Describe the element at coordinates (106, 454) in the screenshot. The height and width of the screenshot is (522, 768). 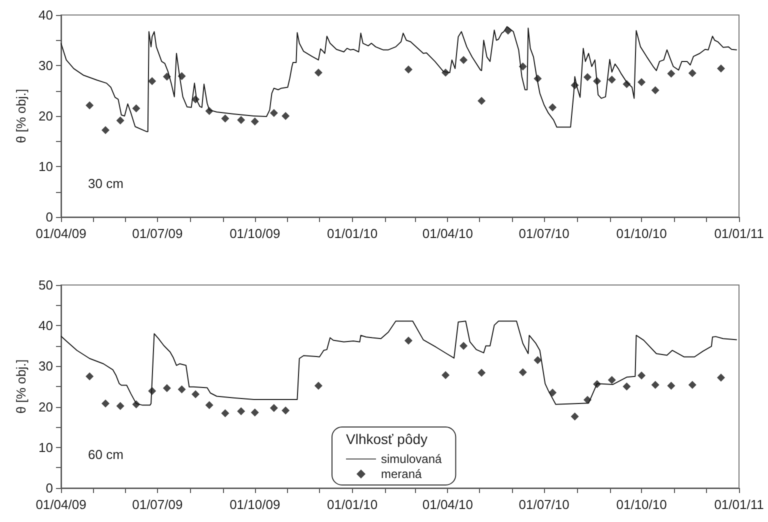
I see `annotation: 60 cm` at that location.